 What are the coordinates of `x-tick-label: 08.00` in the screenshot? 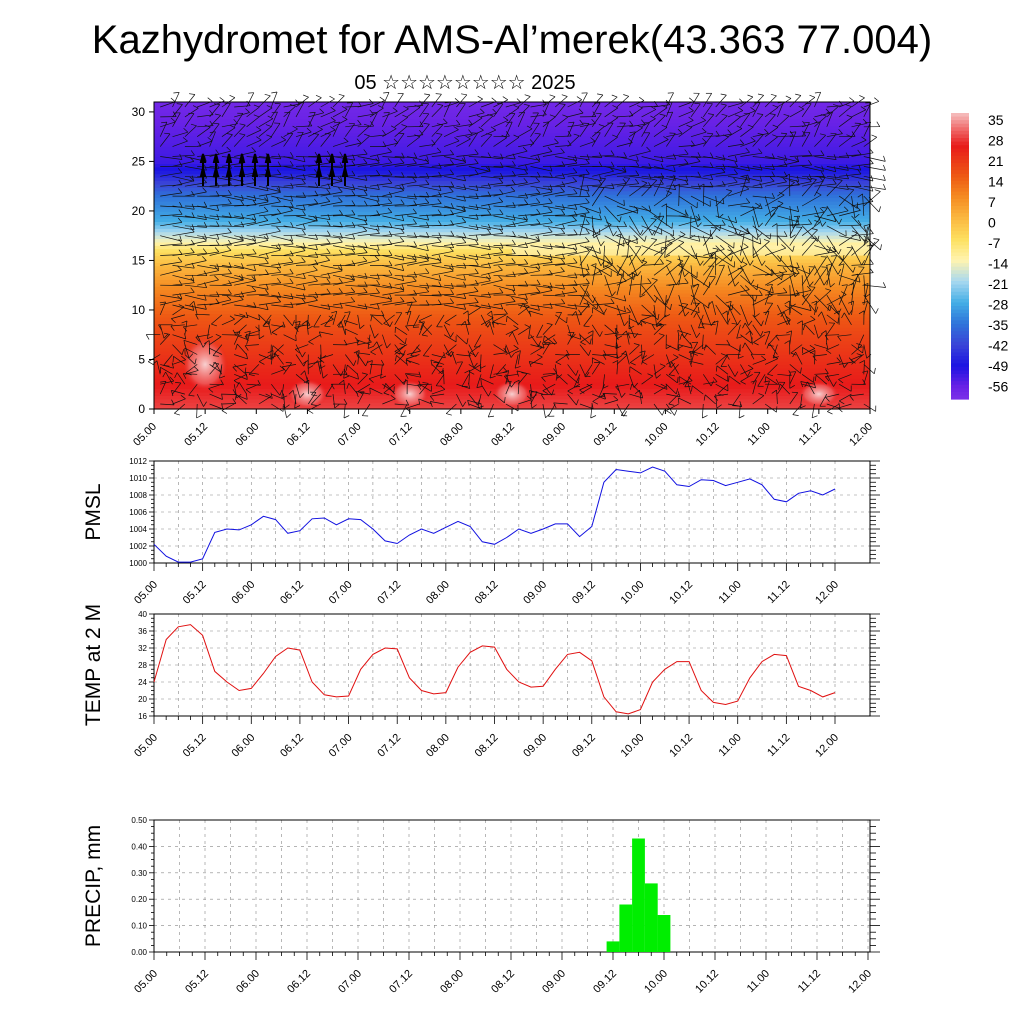 It's located at (452, 435).